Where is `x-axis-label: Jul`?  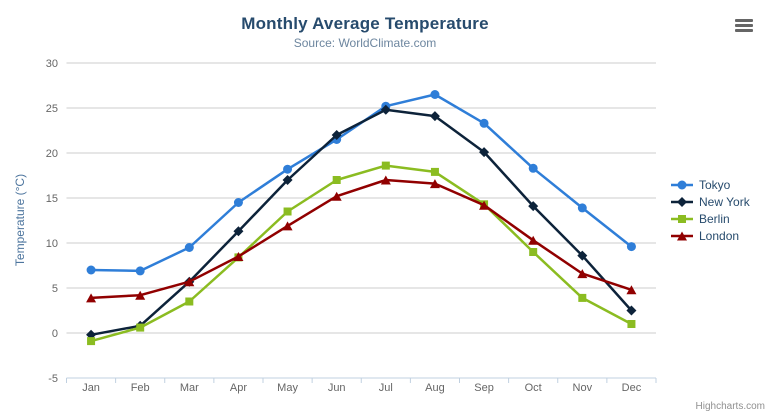
x-axis-label: Jul is located at coordinates (386, 388).